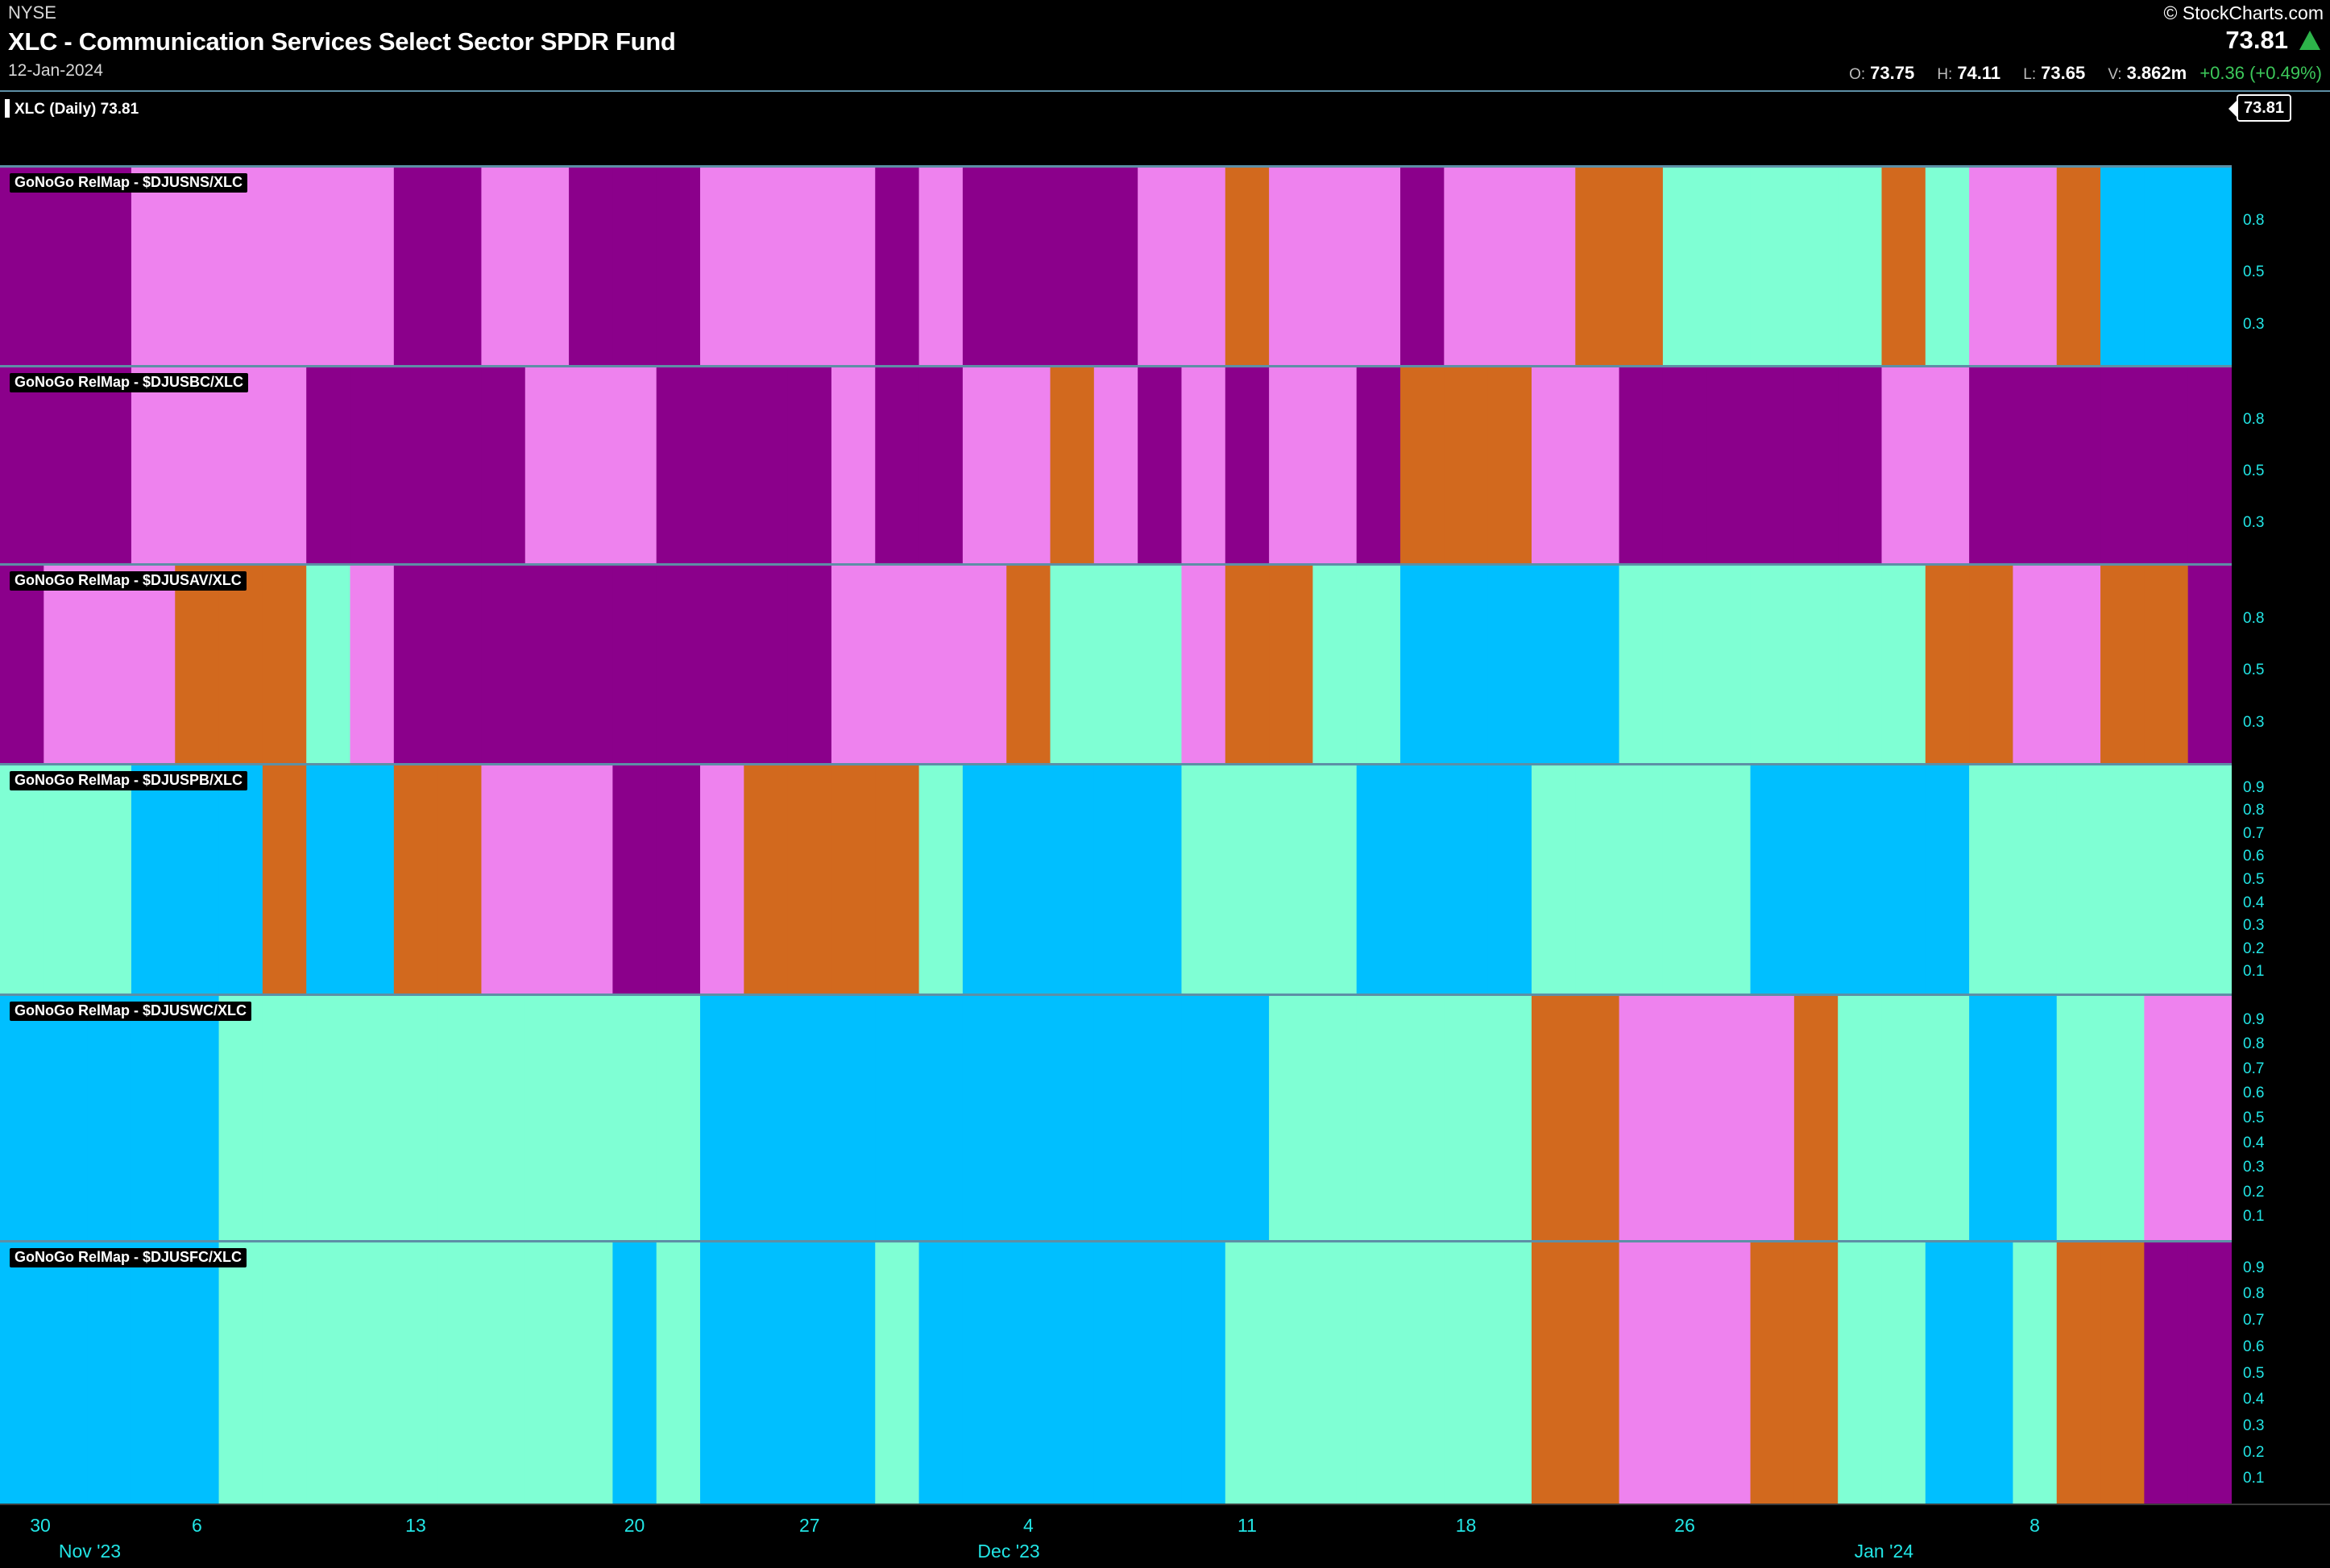 This screenshot has width=2330, height=1568. Describe the element at coordinates (2254, 471) in the screenshot. I see `y-tick-label: 0.5` at that location.